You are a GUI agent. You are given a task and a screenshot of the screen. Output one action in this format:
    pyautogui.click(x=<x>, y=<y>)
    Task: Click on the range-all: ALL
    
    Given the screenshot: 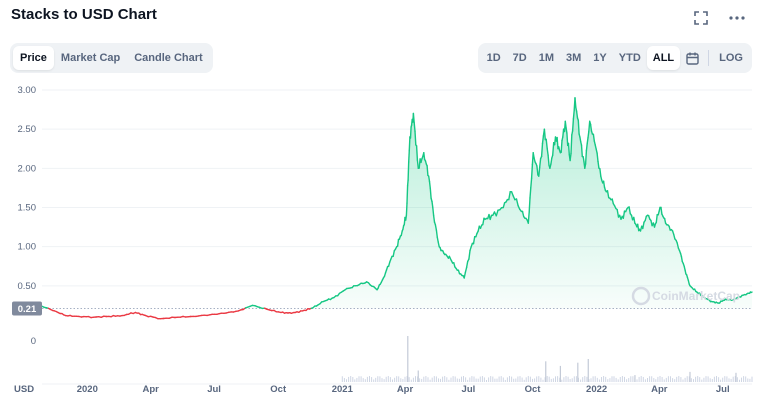 What is the action you would take?
    pyautogui.click(x=663, y=58)
    